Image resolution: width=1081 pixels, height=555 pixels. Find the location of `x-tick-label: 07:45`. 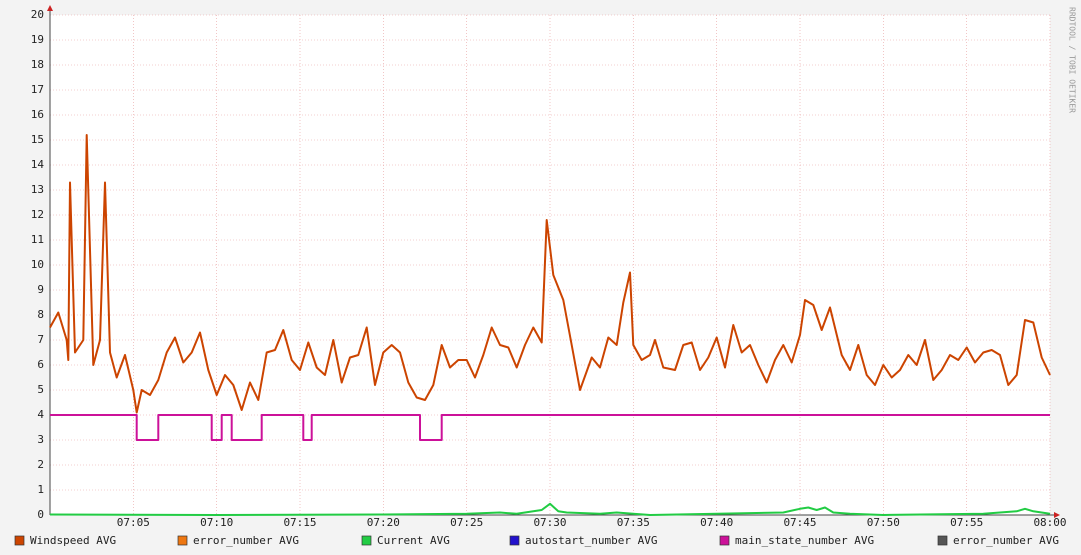

x-tick-label: 07:45 is located at coordinates (799, 522).